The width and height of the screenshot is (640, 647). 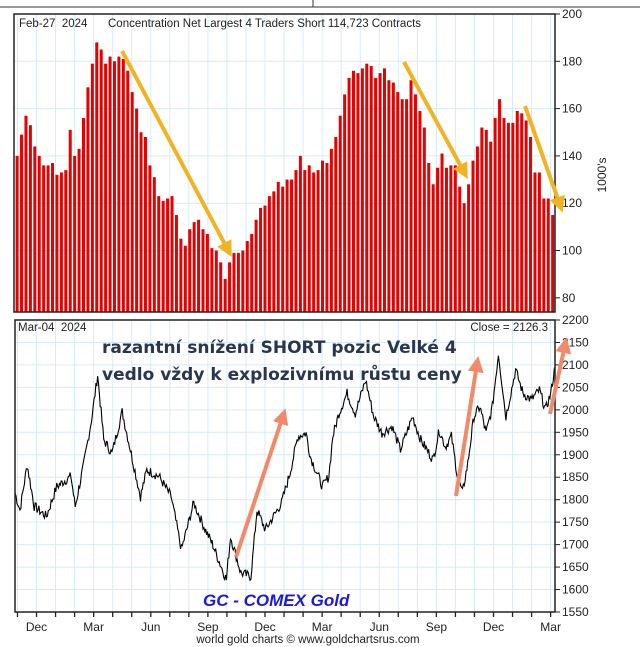 What do you see at coordinates (575, 567) in the screenshot?
I see `y-tick-label: 1650` at bounding box center [575, 567].